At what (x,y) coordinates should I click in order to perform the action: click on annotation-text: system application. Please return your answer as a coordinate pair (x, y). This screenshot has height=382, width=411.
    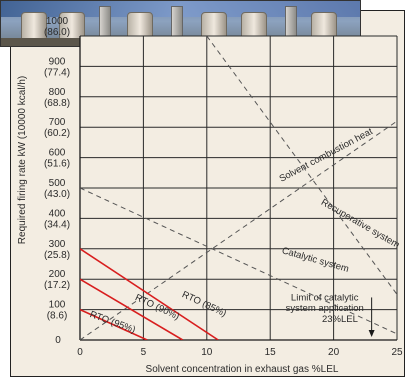
    Looking at the image, I should click on (325, 308).